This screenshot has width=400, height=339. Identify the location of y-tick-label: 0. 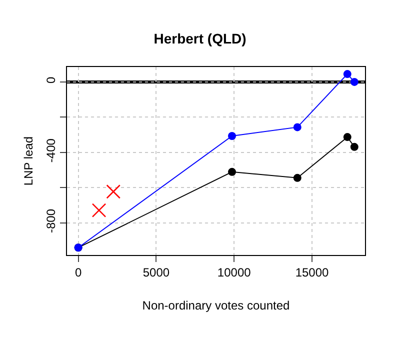
(51, 80).